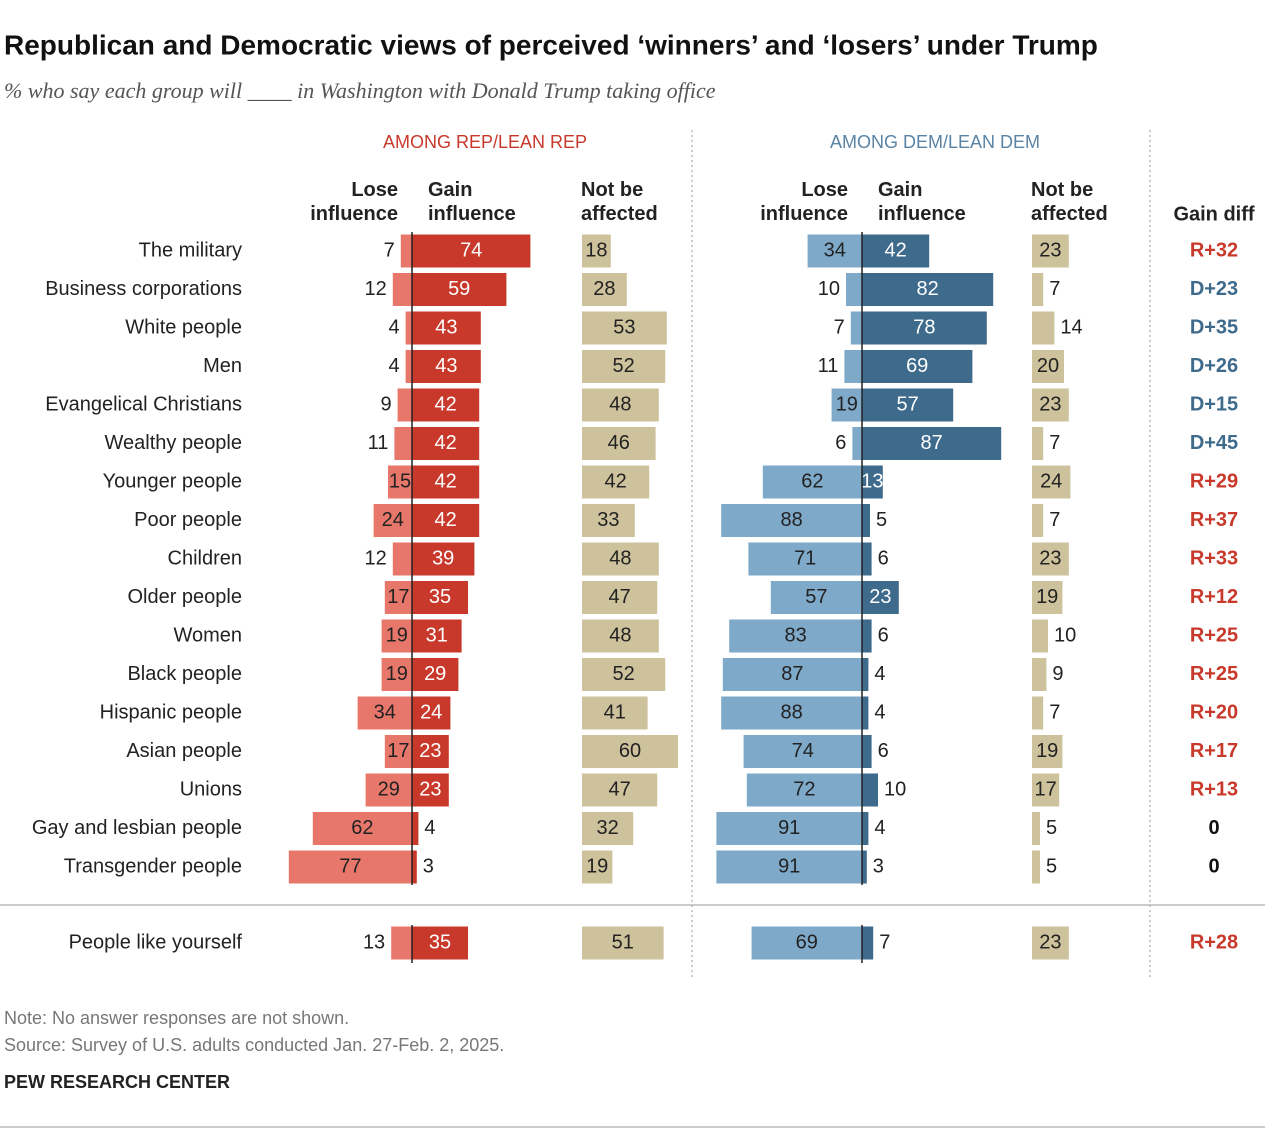 Image resolution: width=1280 pixels, height=1137 pixels. What do you see at coordinates (184, 751) in the screenshot?
I see `category-label: Asian people` at bounding box center [184, 751].